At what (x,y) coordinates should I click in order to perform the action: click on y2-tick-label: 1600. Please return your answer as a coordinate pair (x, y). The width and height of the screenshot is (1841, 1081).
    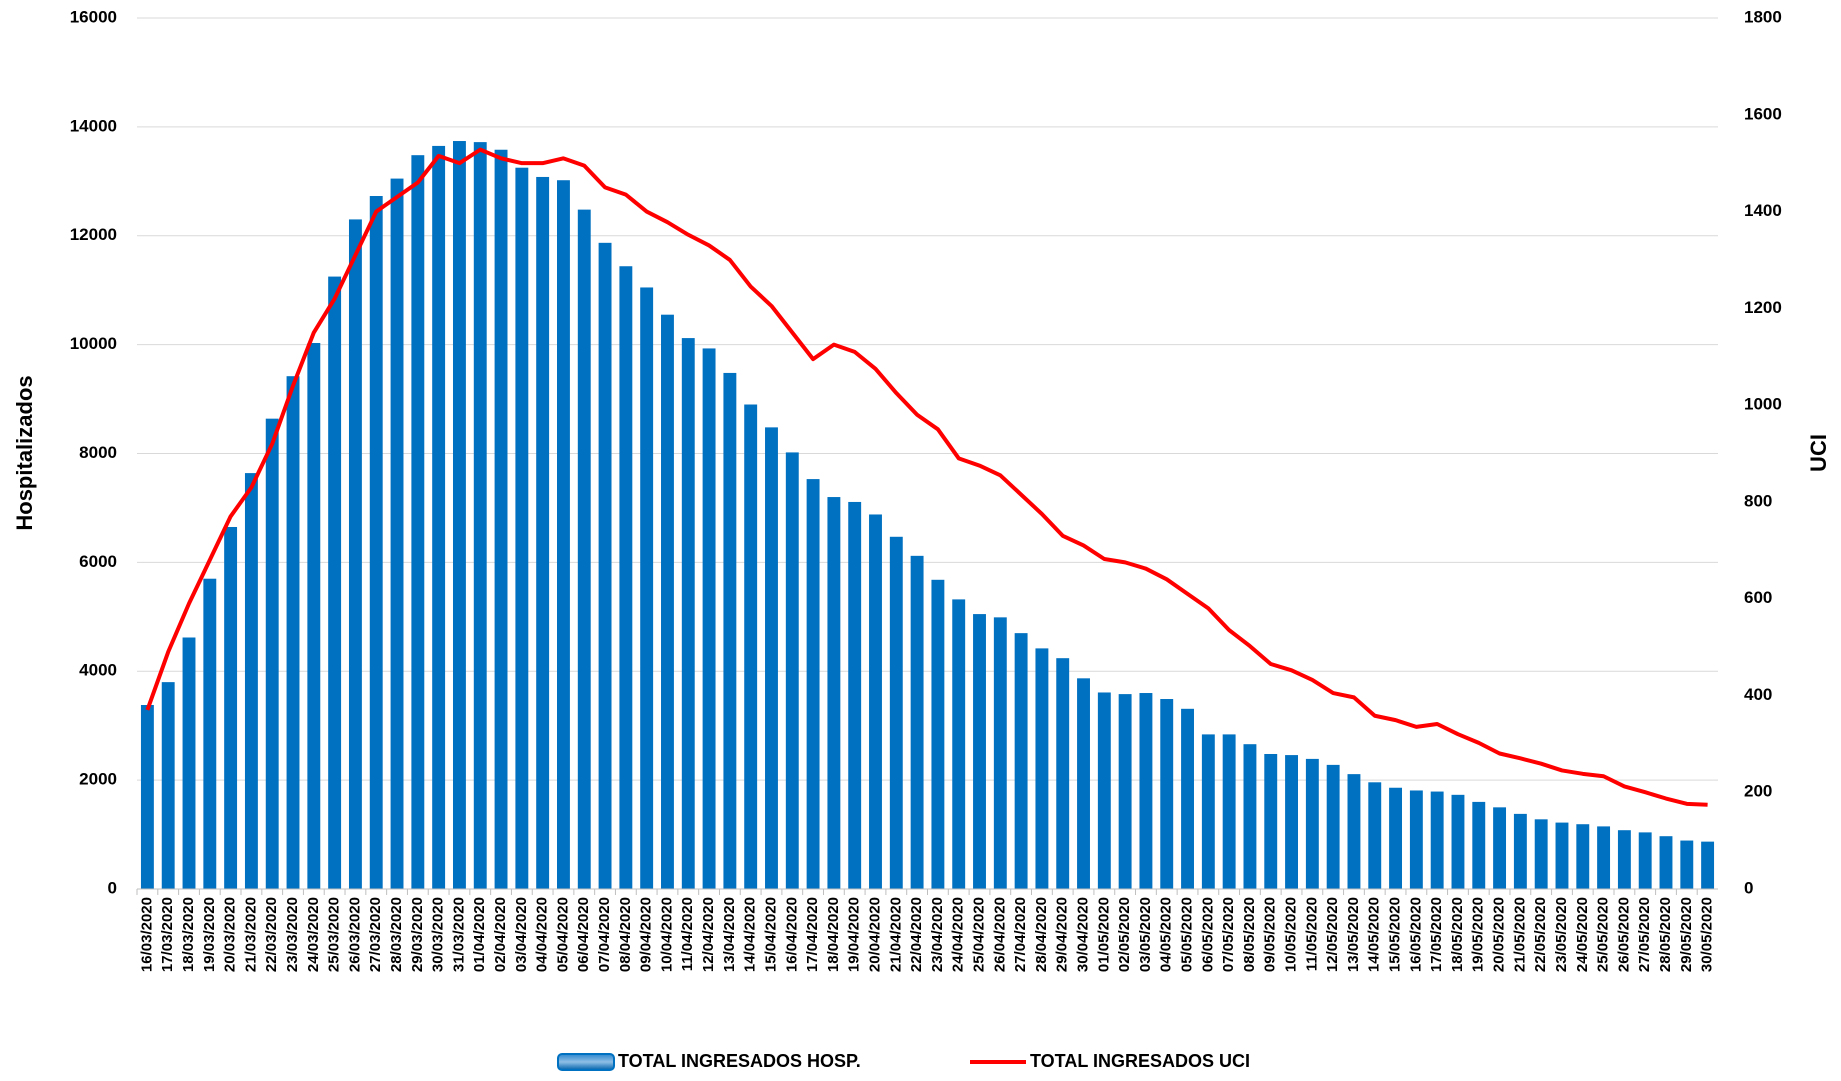
    Looking at the image, I should click on (1763, 113).